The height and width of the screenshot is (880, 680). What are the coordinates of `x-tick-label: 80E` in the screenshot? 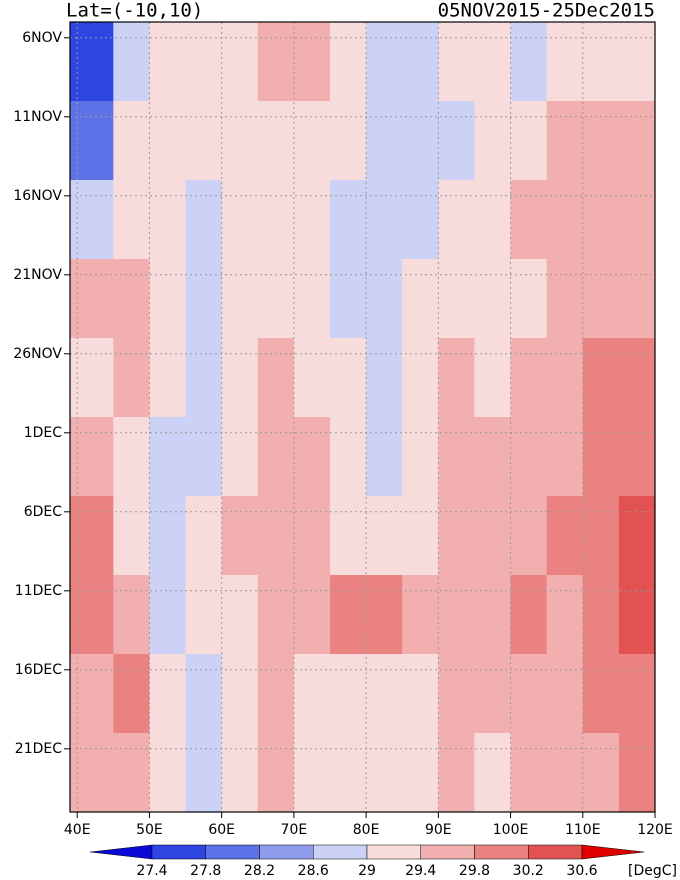 It's located at (366, 830).